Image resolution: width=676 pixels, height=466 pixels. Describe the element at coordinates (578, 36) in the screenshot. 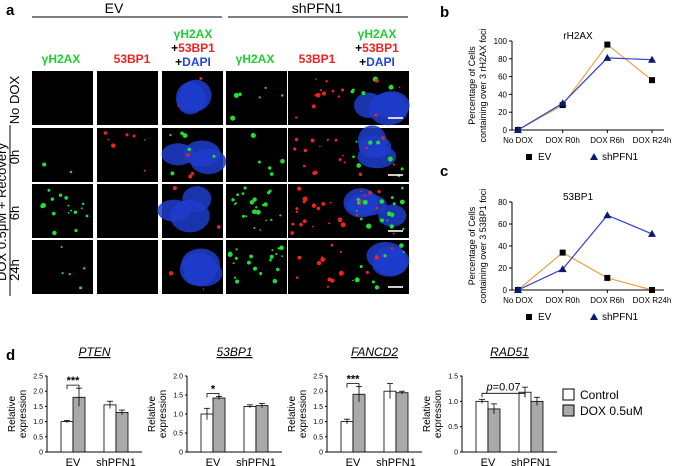

I see `chart-title: rH2AX` at that location.